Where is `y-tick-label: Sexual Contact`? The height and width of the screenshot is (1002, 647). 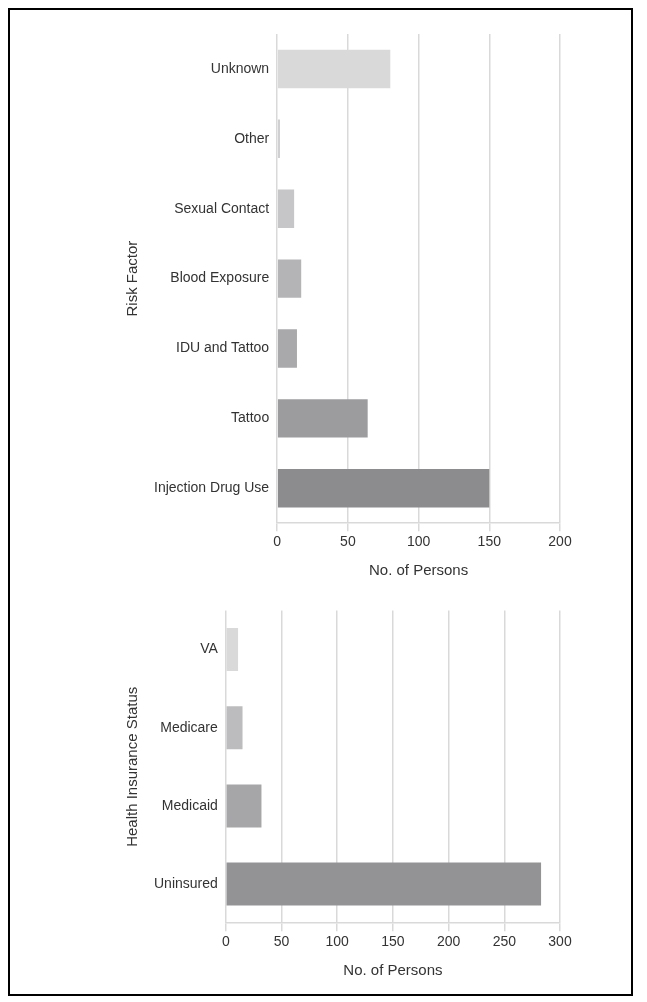 y-tick-label: Sexual Contact is located at coordinates (222, 207).